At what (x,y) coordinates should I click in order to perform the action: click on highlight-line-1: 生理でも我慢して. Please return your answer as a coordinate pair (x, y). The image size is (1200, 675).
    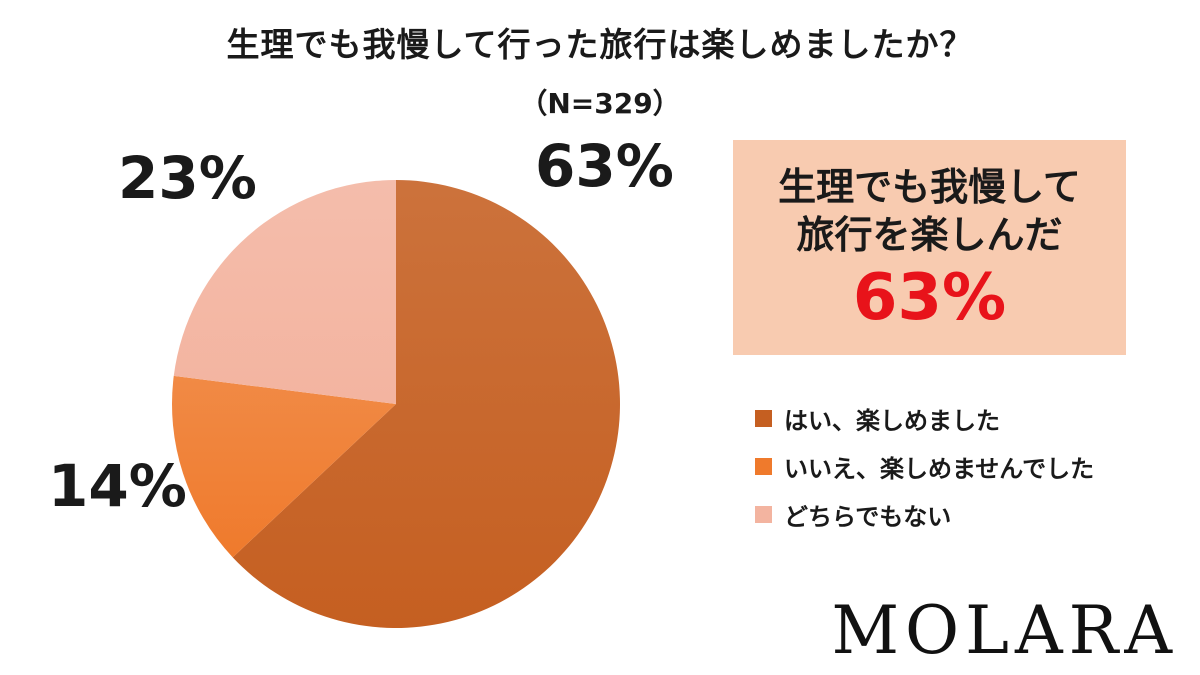
    Looking at the image, I should click on (929, 187).